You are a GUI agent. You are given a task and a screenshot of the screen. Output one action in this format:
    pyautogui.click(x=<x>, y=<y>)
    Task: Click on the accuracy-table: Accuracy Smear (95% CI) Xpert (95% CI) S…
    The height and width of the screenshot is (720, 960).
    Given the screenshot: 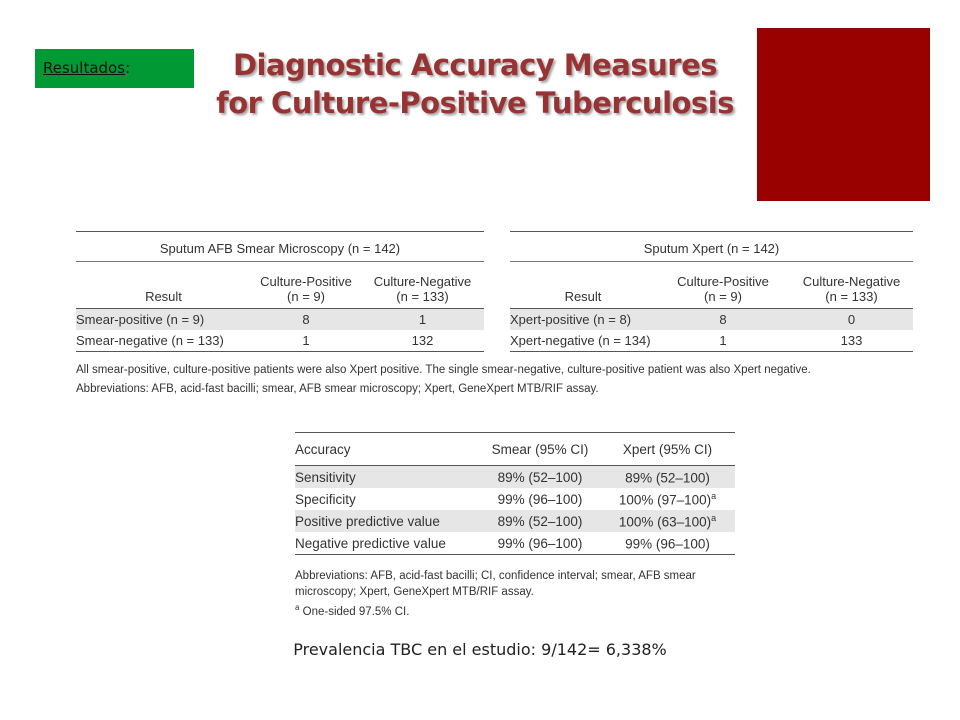 What is the action you would take?
    pyautogui.click(x=515, y=493)
    